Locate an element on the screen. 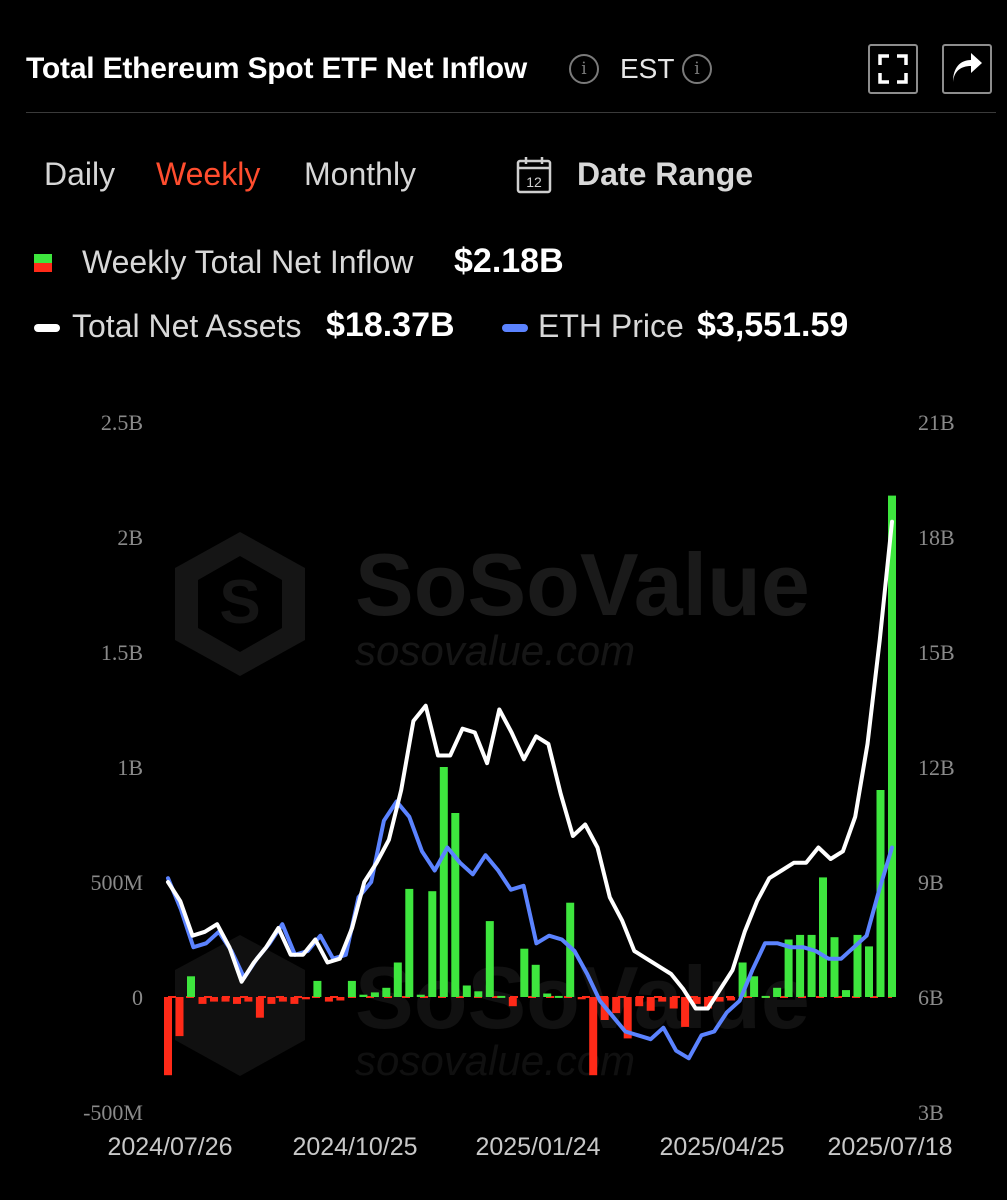  calendar-icon: 12 is located at coordinates (534, 175).